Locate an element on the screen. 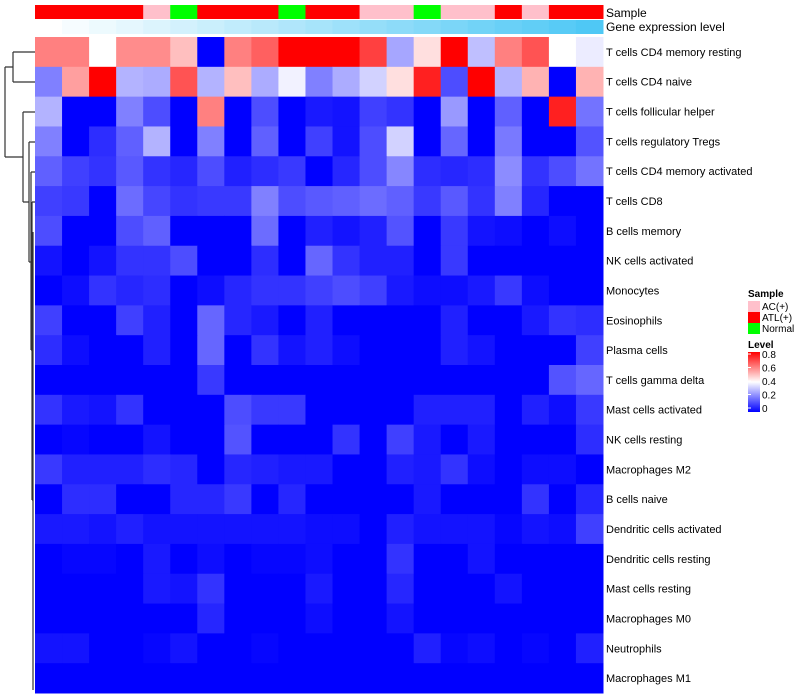  row-label: T cells follicular helper is located at coordinates (660, 113).